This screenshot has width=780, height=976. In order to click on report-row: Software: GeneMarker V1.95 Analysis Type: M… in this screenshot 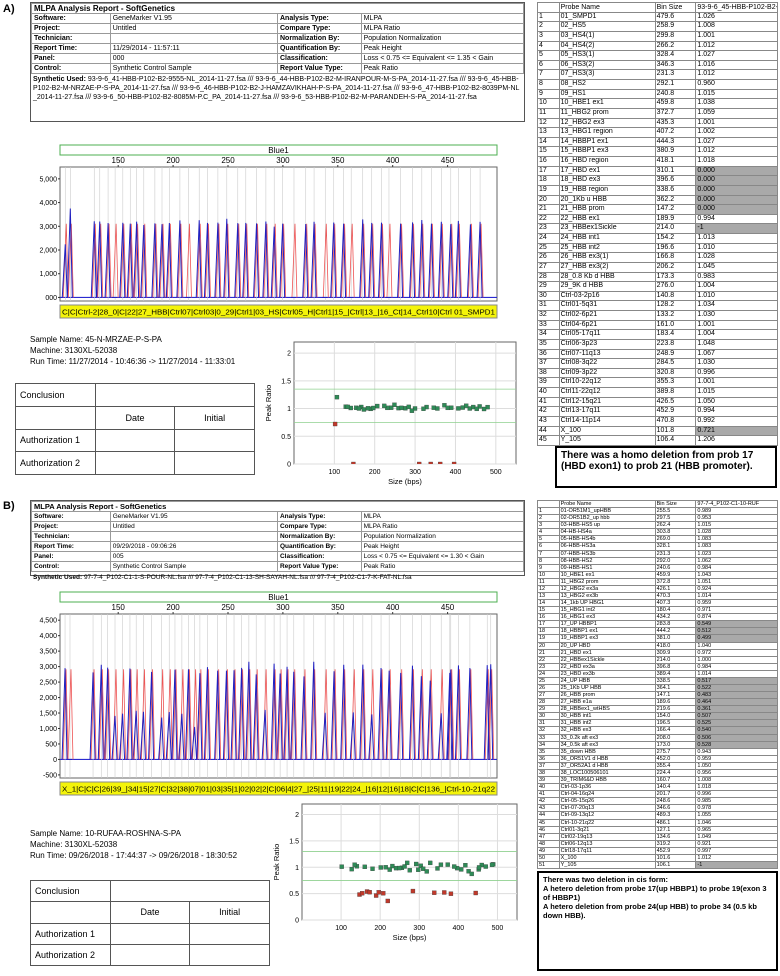, I will do `click(278, 18)`.